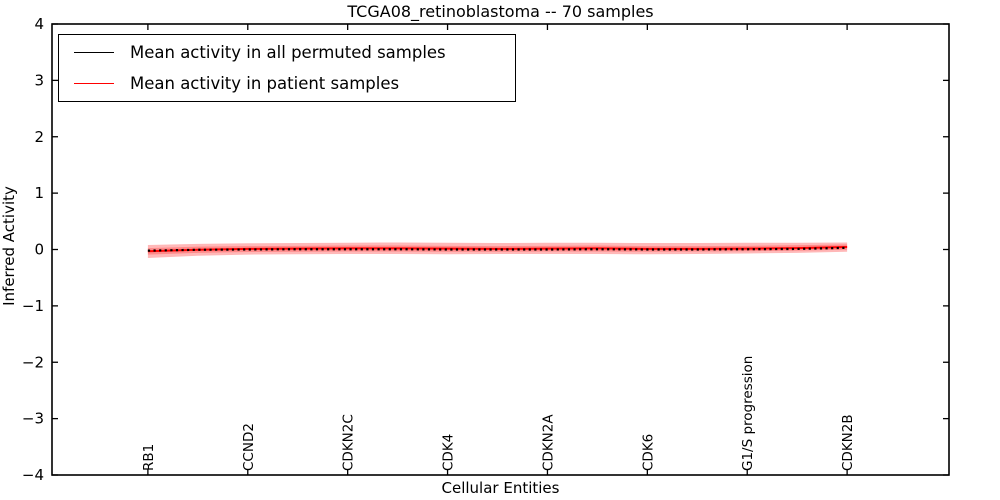 The height and width of the screenshot is (500, 1000). Describe the element at coordinates (94, 83) in the screenshot. I see `legend-line-patient-icon` at that location.